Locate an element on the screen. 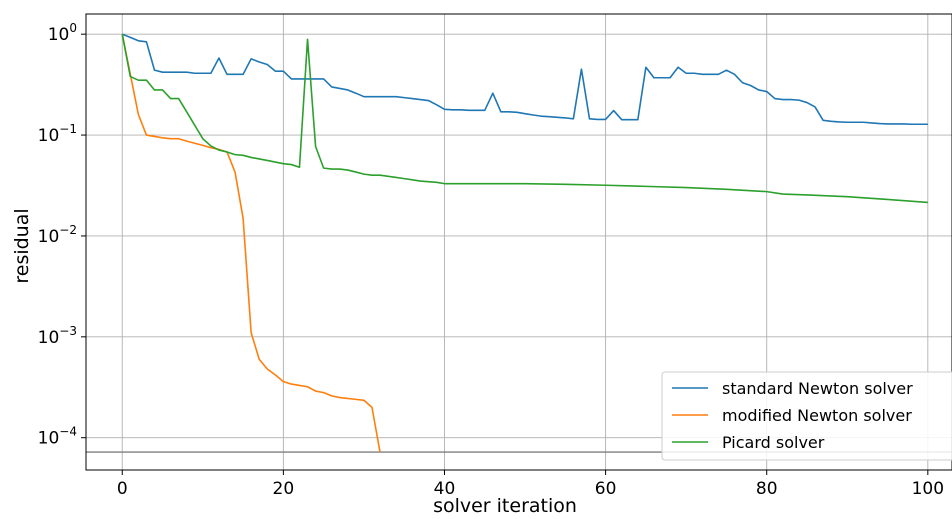 This screenshot has width=952, height=519. y-tick-label: 10⁻³ is located at coordinates (57, 336).